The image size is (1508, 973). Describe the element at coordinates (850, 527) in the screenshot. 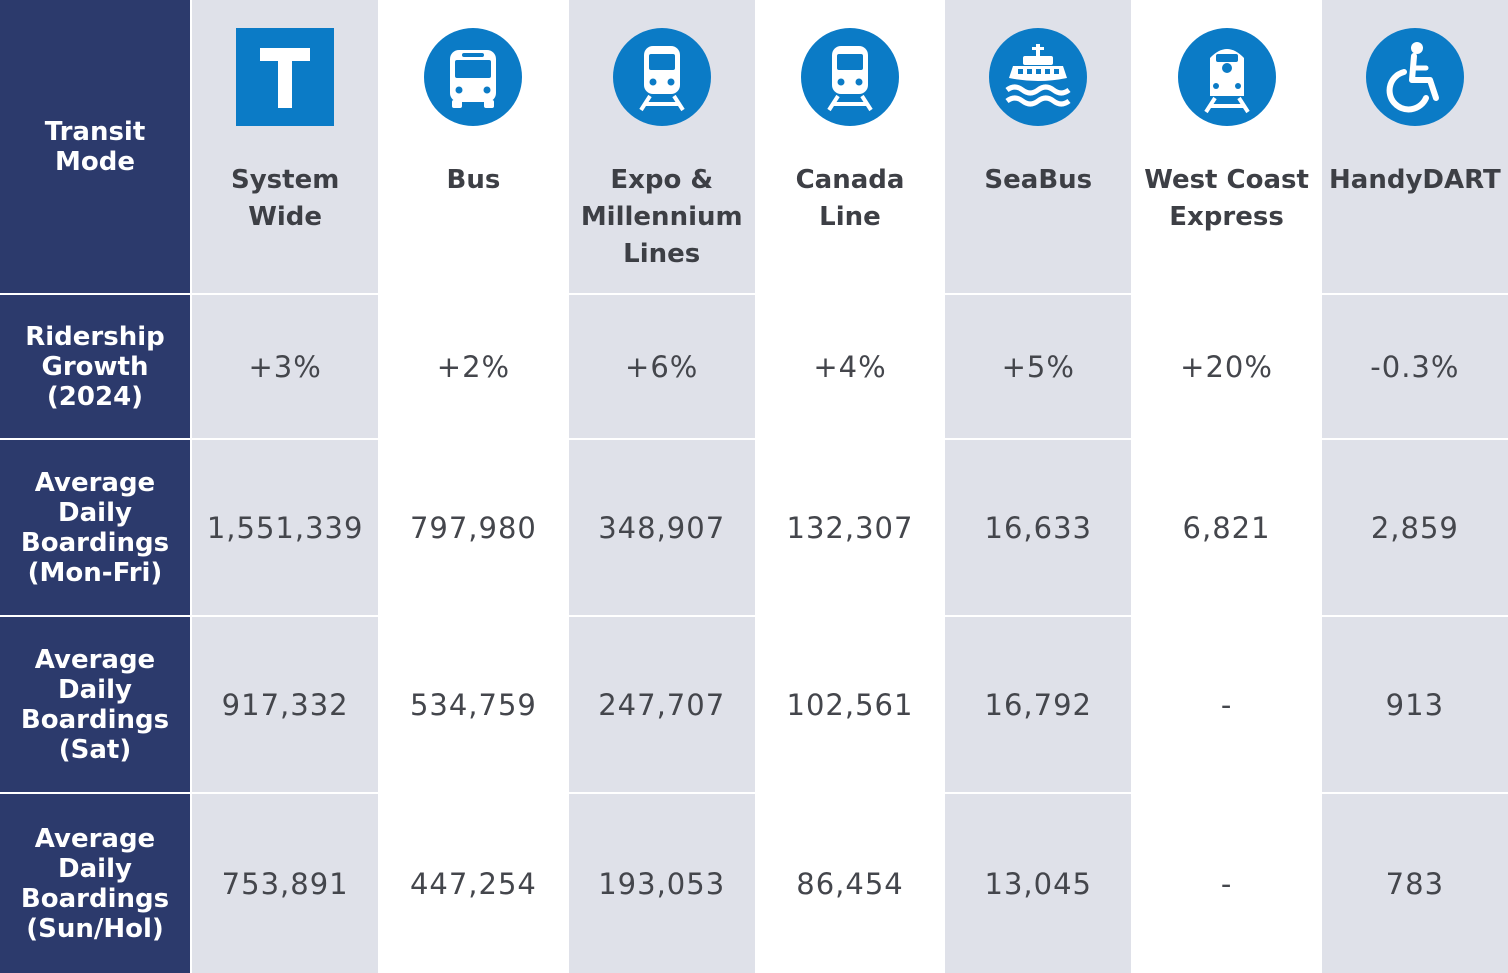

I see `table-cell: 132,307` at that location.